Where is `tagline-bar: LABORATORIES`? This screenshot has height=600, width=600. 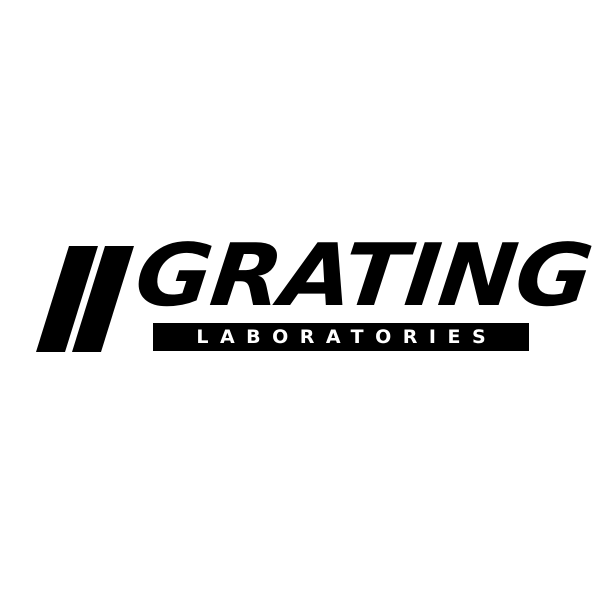
tagline-bar: LABORATORIES is located at coordinates (341, 337).